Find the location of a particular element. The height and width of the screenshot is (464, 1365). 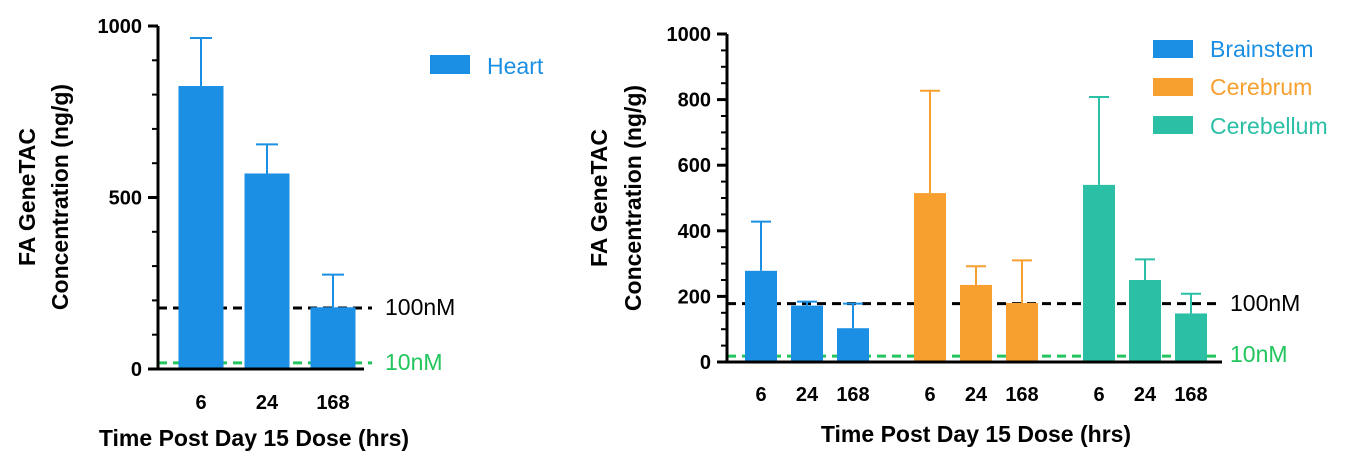

heart-x-ticks: 6 24 168 is located at coordinates (272, 403).